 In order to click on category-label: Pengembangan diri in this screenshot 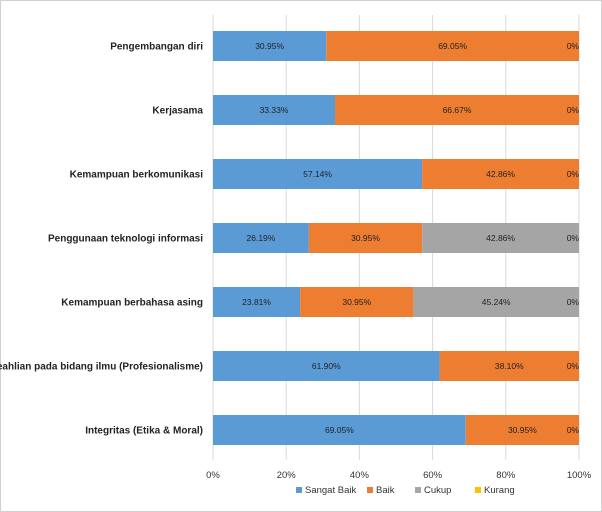, I will do `click(156, 47)`.